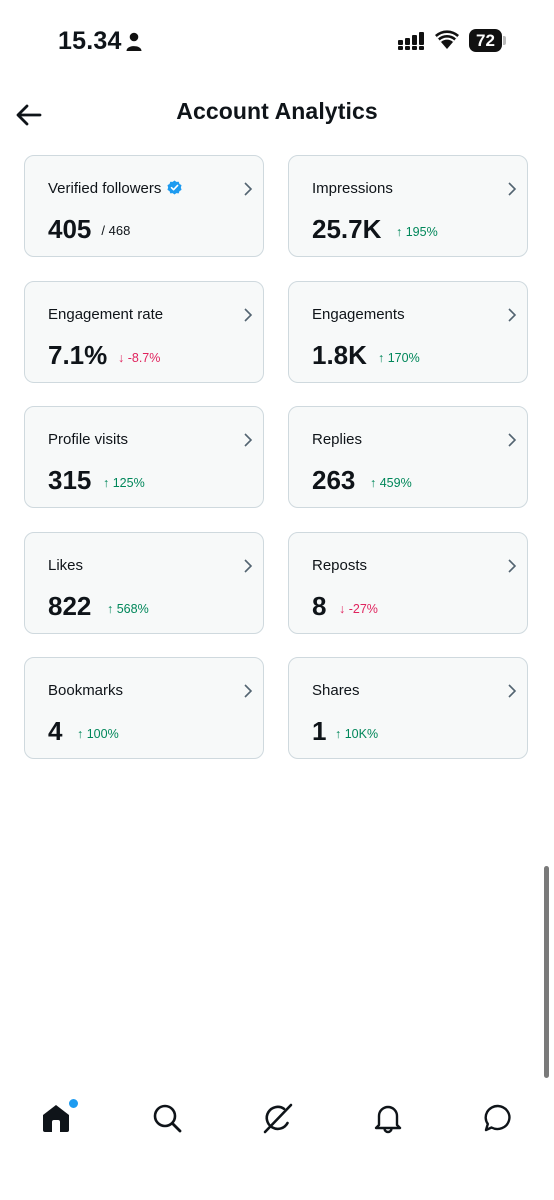 Image resolution: width=554 pixels, height=1200 pixels. Describe the element at coordinates (504, 40) in the screenshot. I see `battery-cap` at that location.